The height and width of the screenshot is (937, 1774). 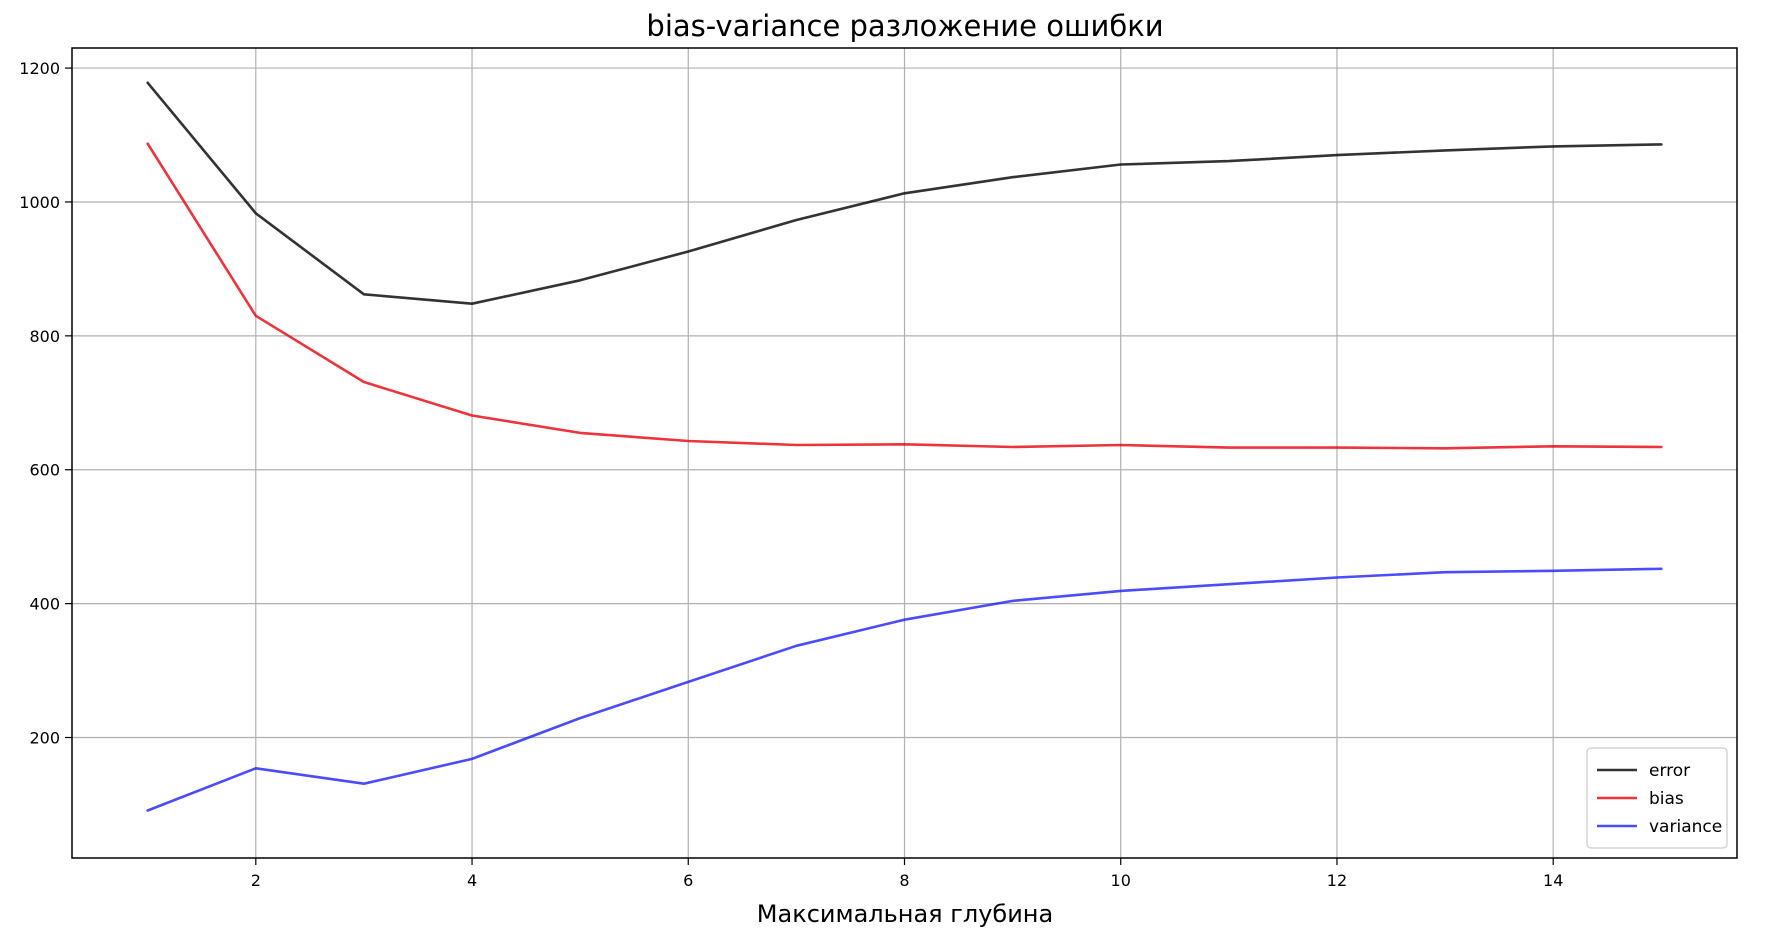 What do you see at coordinates (44, 470) in the screenshot?
I see `y-tick-label: 600` at bounding box center [44, 470].